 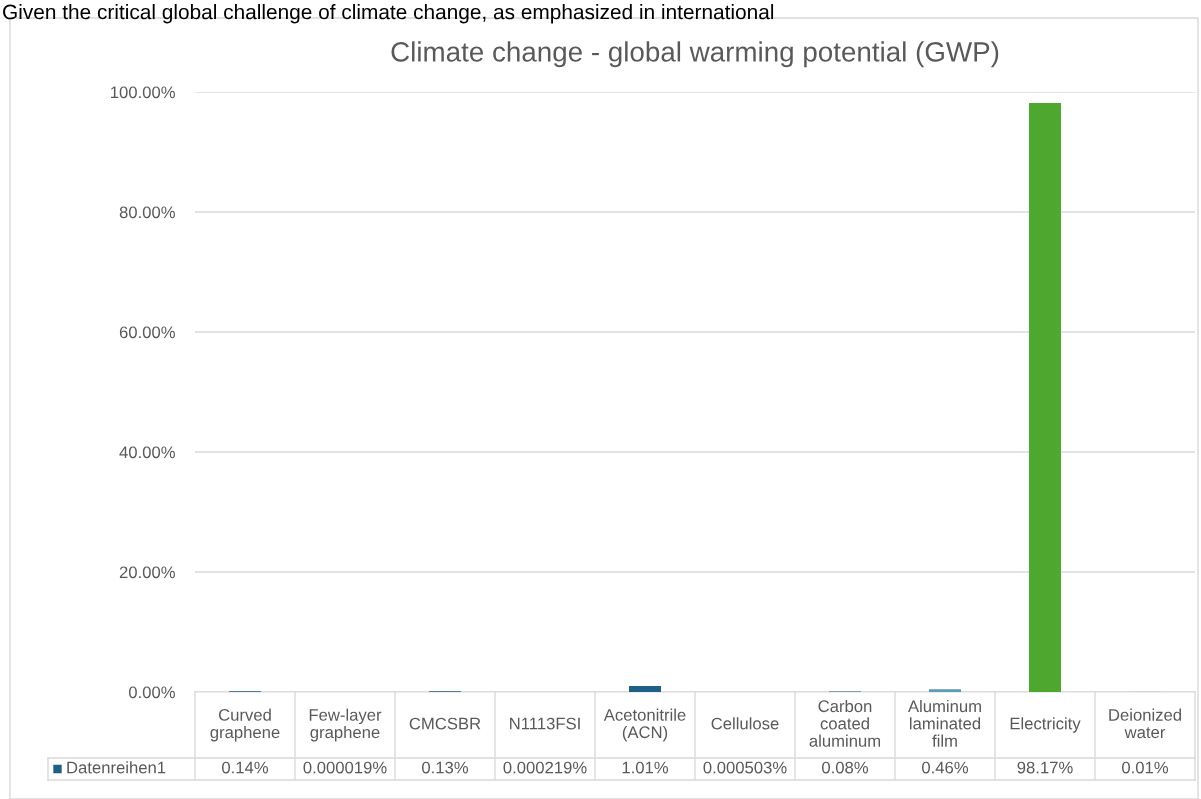 I want to click on data-label: 0.08%, so click(x=845, y=767).